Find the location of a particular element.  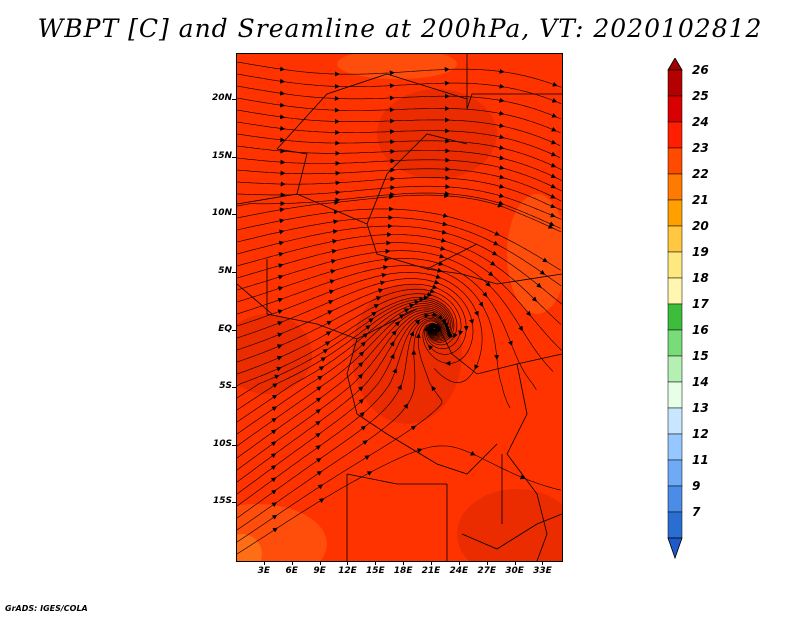

lon-label: 21E is located at coordinates (431, 571).